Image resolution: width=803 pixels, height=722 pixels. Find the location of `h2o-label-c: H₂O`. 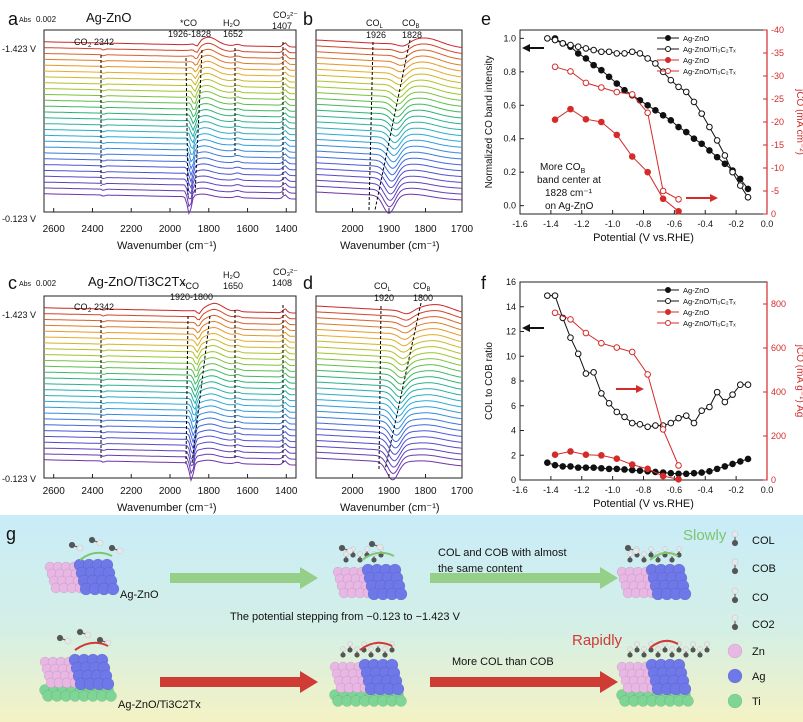

h2o-label-c: H₂O is located at coordinates (231, 275).